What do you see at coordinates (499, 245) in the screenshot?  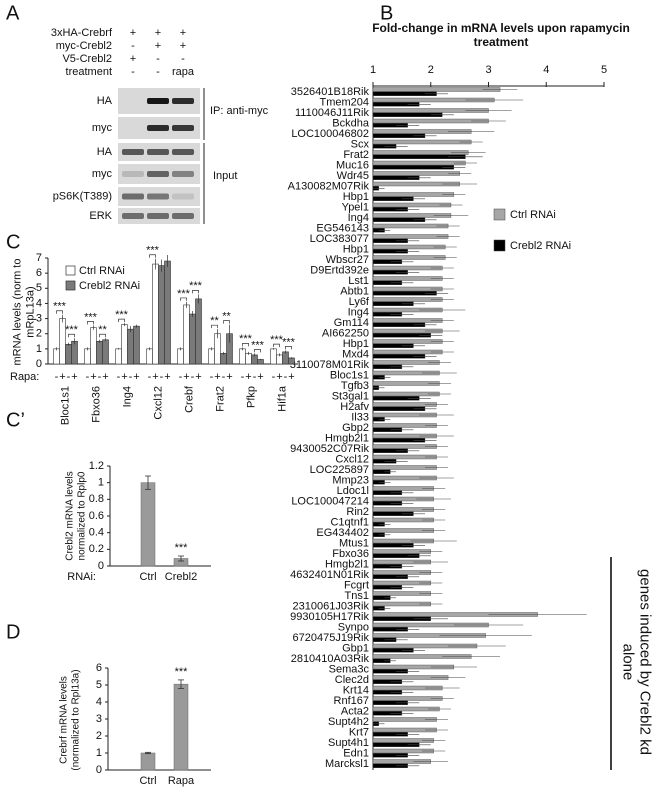 I see `legend-swatch` at bounding box center [499, 245].